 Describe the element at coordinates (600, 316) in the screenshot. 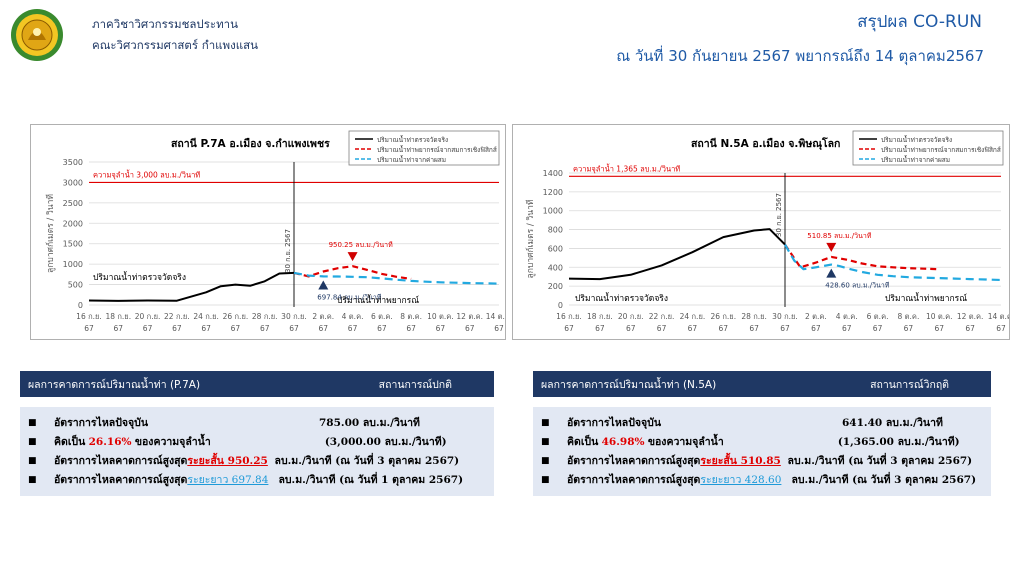

I see `x-tick-label: 18 ก.ย.` at that location.